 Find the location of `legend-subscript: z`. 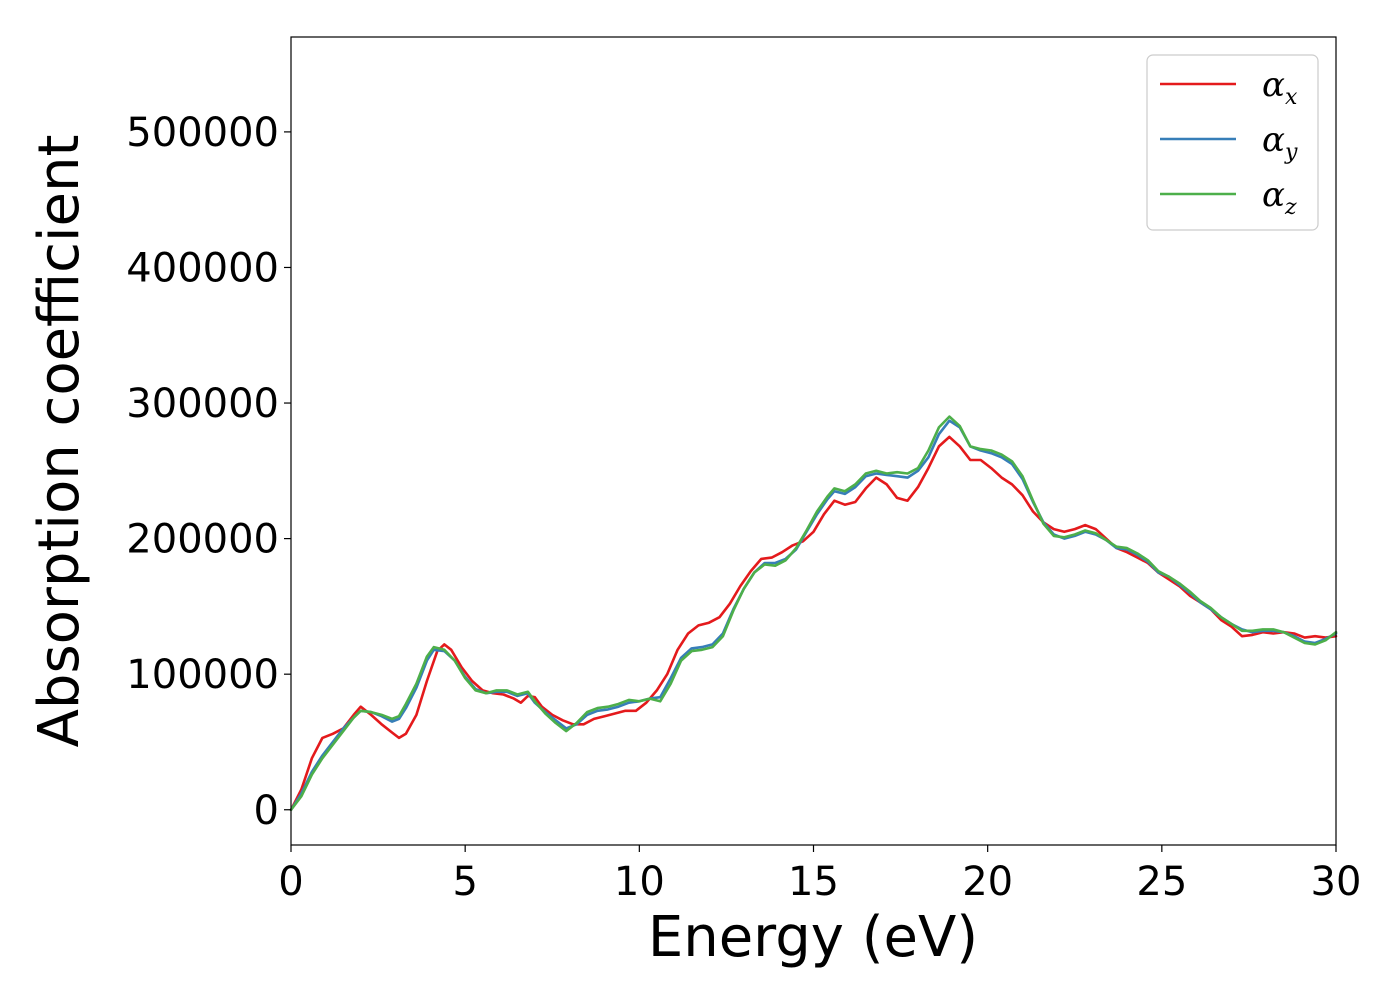

legend-subscript: z is located at coordinates (1290, 207).